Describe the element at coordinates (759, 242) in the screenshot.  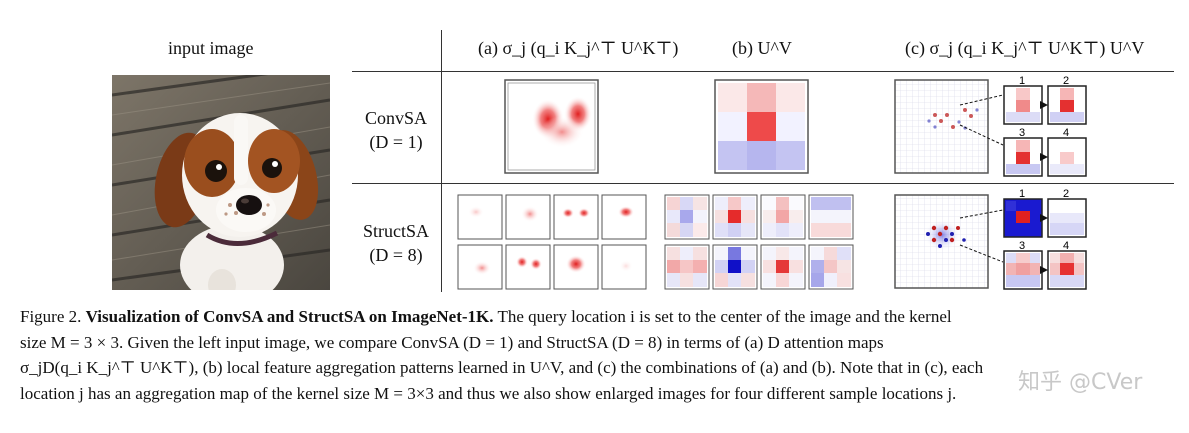
I see `structsa-aggregation-kernels` at that location.